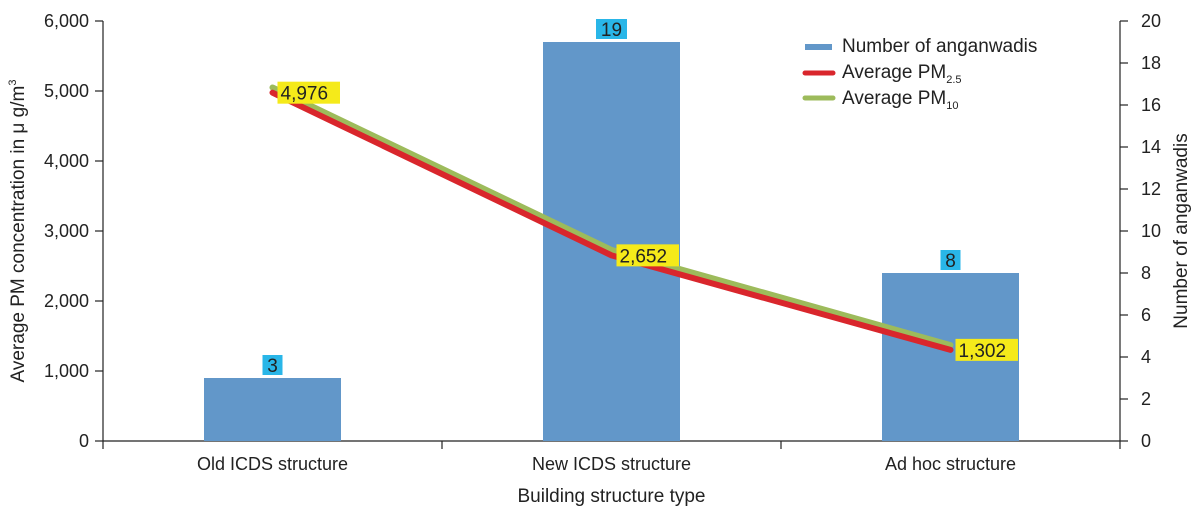 This screenshot has height=513, width=1201. I want to click on left-y-tick-label: 4,000, so click(66, 161).